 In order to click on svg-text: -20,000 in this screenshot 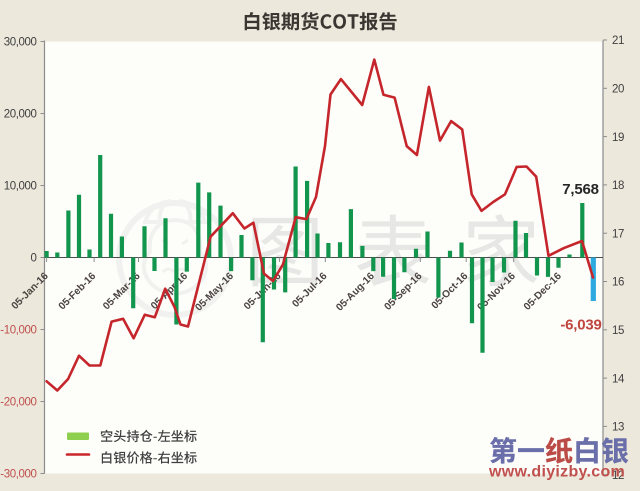, I will do `click(18, 403)`.